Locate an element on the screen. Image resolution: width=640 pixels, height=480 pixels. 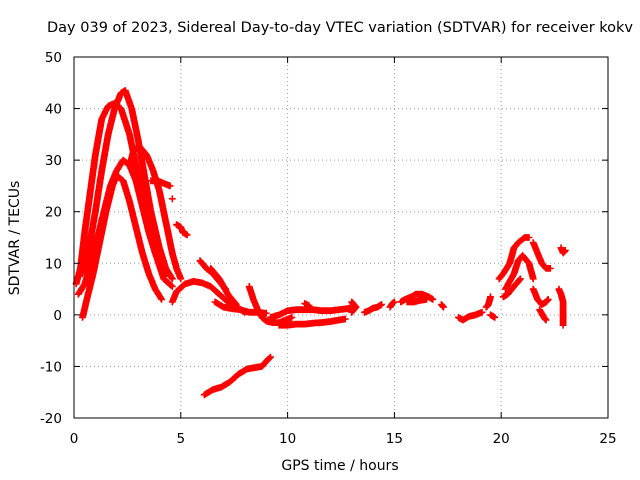
y-tick-label: 30 is located at coordinates (53, 161).